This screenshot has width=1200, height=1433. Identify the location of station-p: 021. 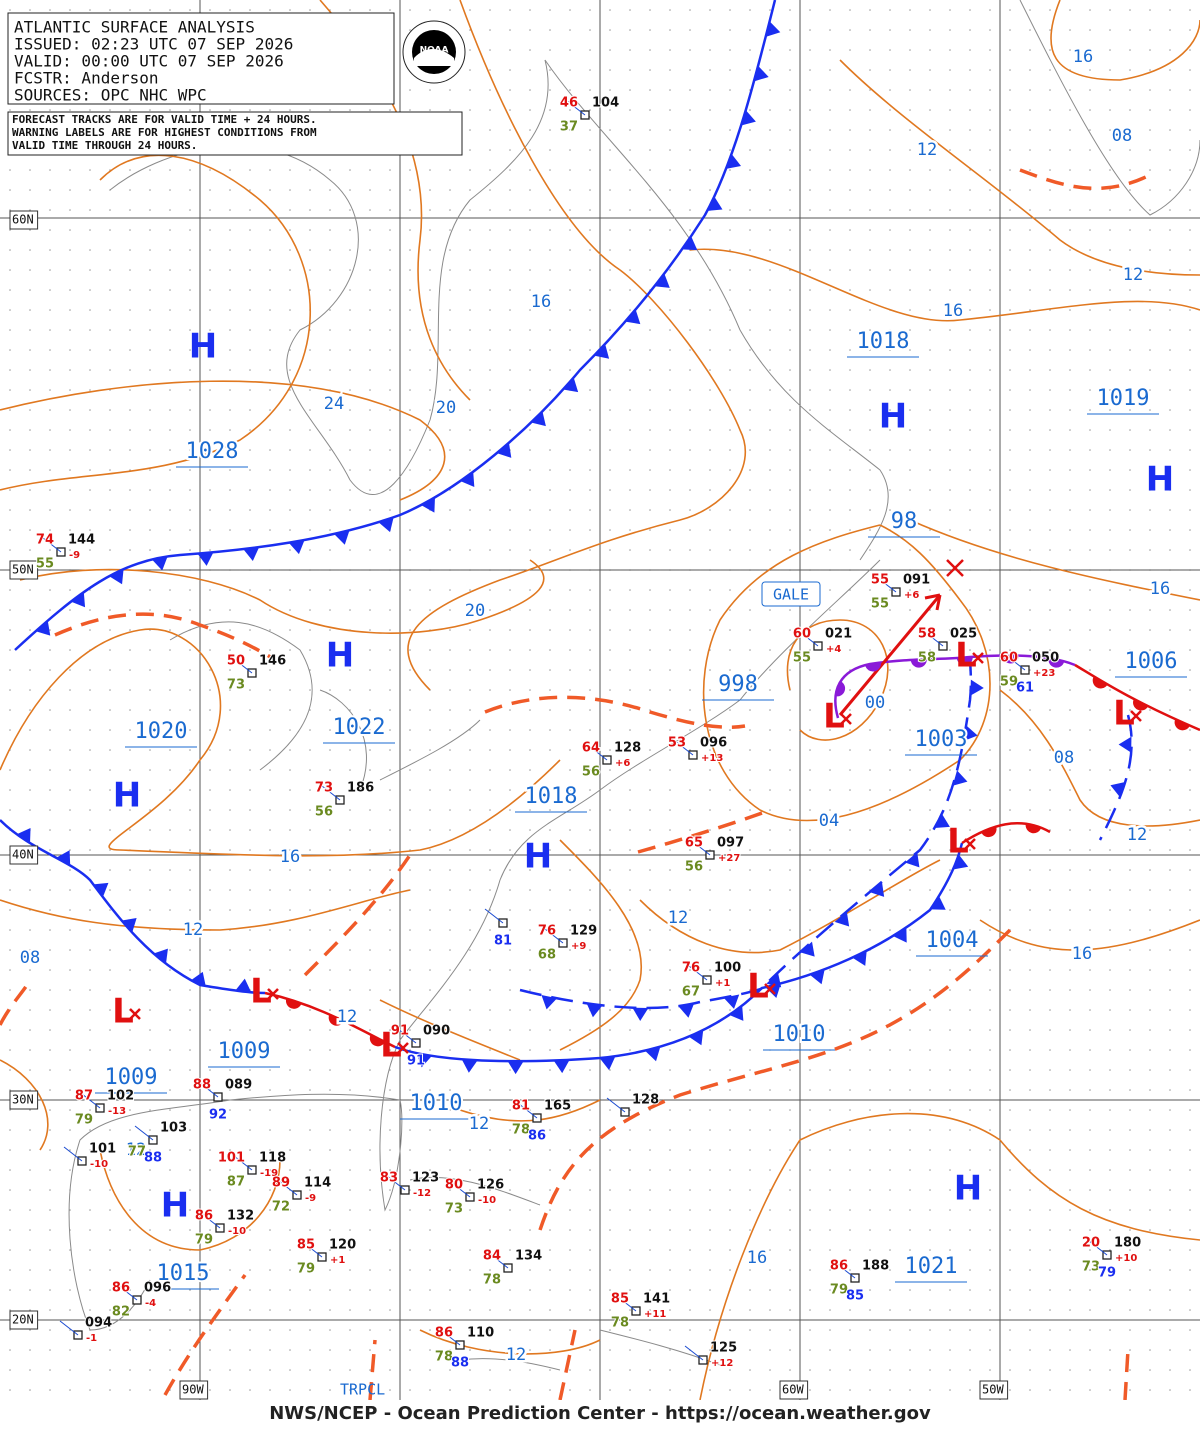
(838, 634).